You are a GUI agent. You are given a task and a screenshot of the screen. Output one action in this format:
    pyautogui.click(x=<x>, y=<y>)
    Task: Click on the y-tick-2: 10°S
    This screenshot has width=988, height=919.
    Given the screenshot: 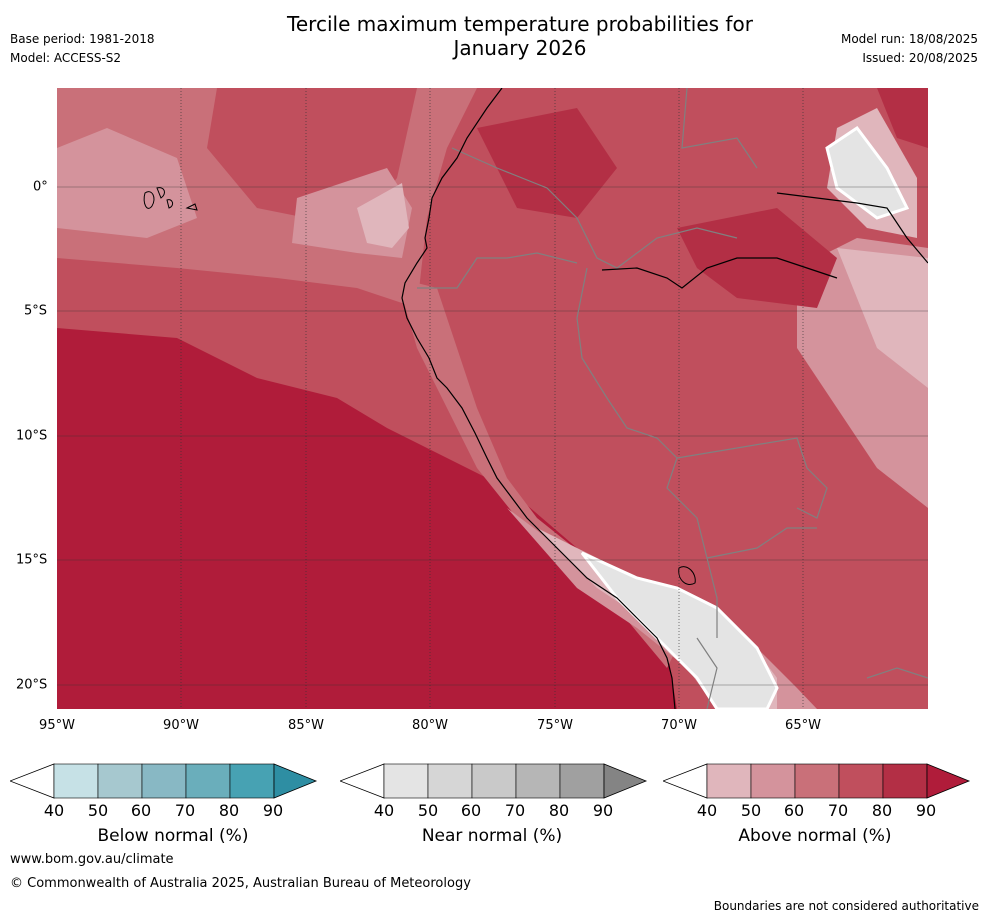 What is the action you would take?
    pyautogui.click(x=32, y=436)
    